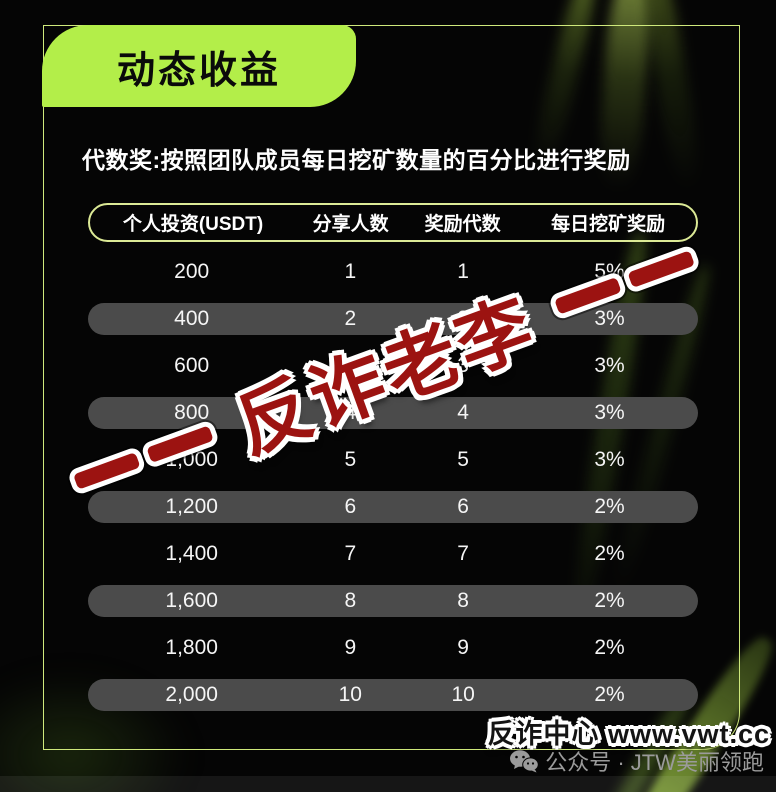 This screenshot has height=792, width=776. I want to click on footer-brand: 反诈中心 www.vwt.cc, so click(628, 734).